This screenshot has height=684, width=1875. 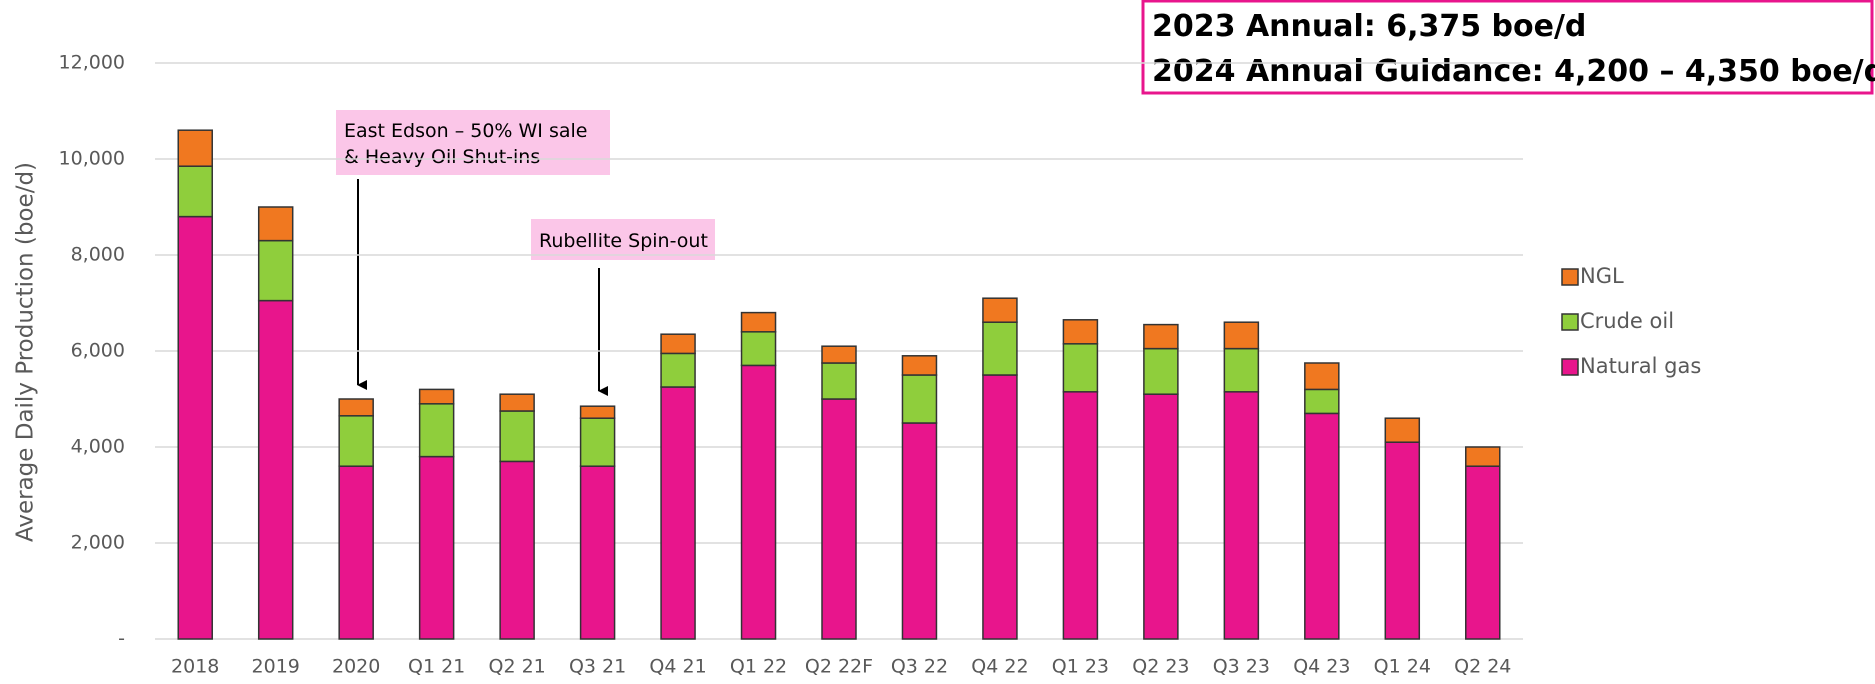 I want to click on legend-label: Crude oil, so click(x=1627, y=321).